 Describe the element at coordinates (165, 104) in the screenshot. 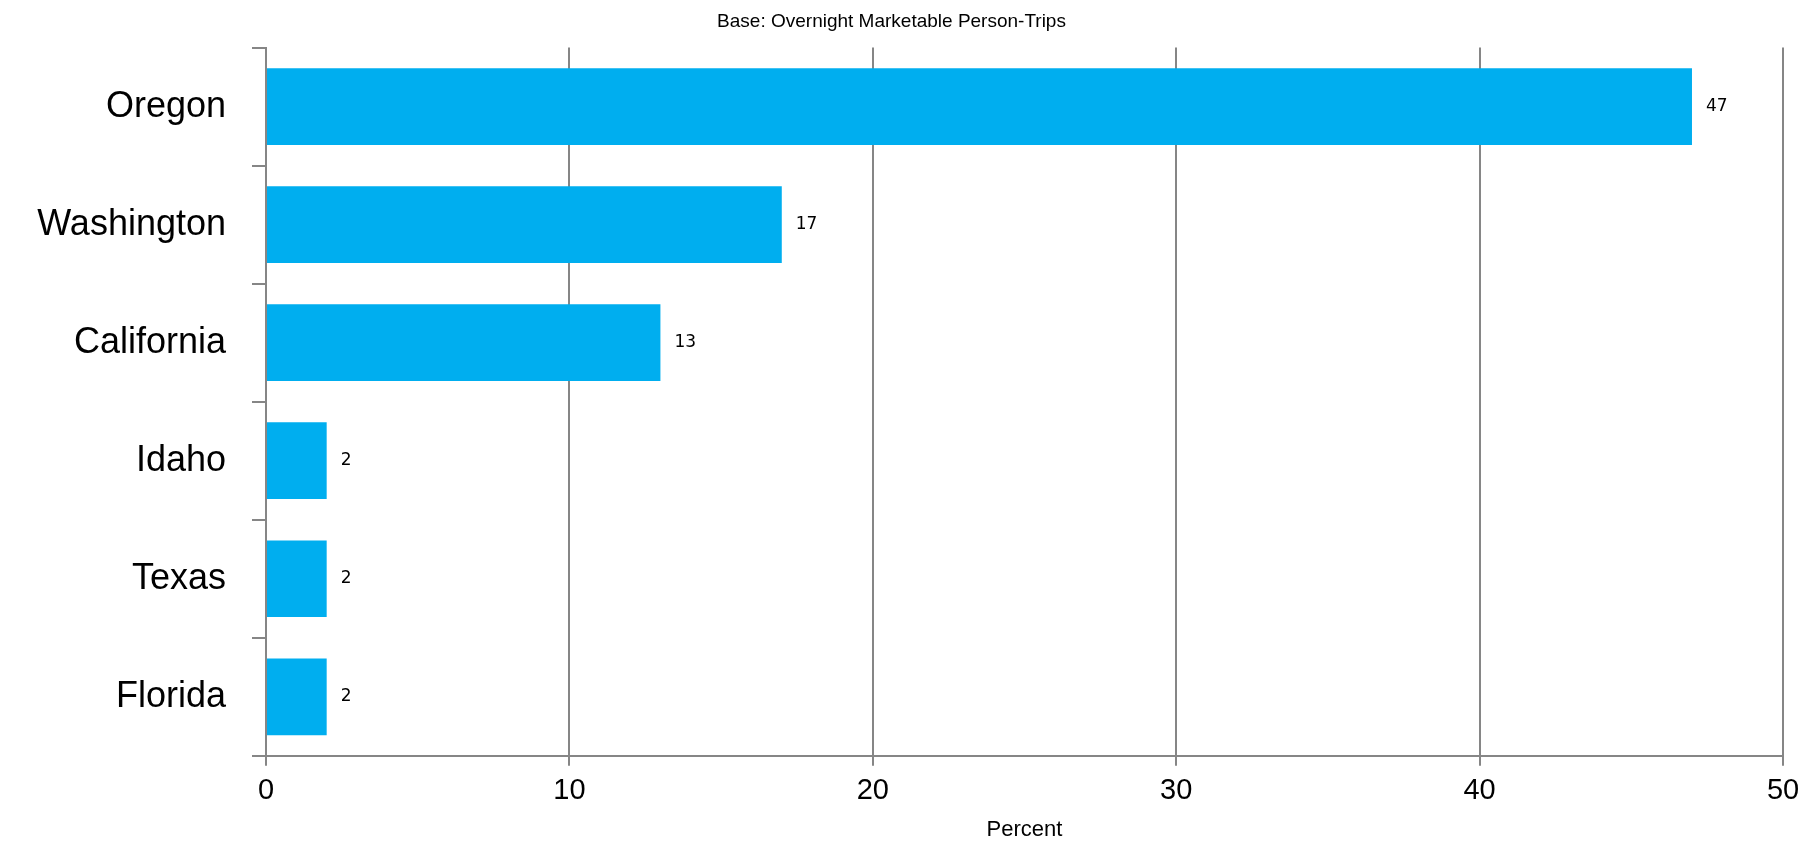

I see `y-tick-label: Oregon` at that location.